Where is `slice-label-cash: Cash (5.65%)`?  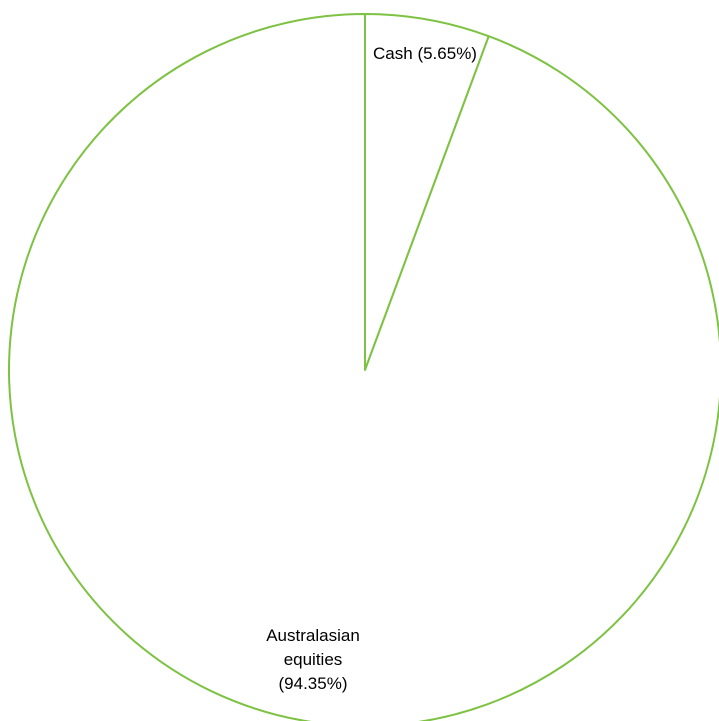 slice-label-cash: Cash (5.65%) is located at coordinates (425, 53).